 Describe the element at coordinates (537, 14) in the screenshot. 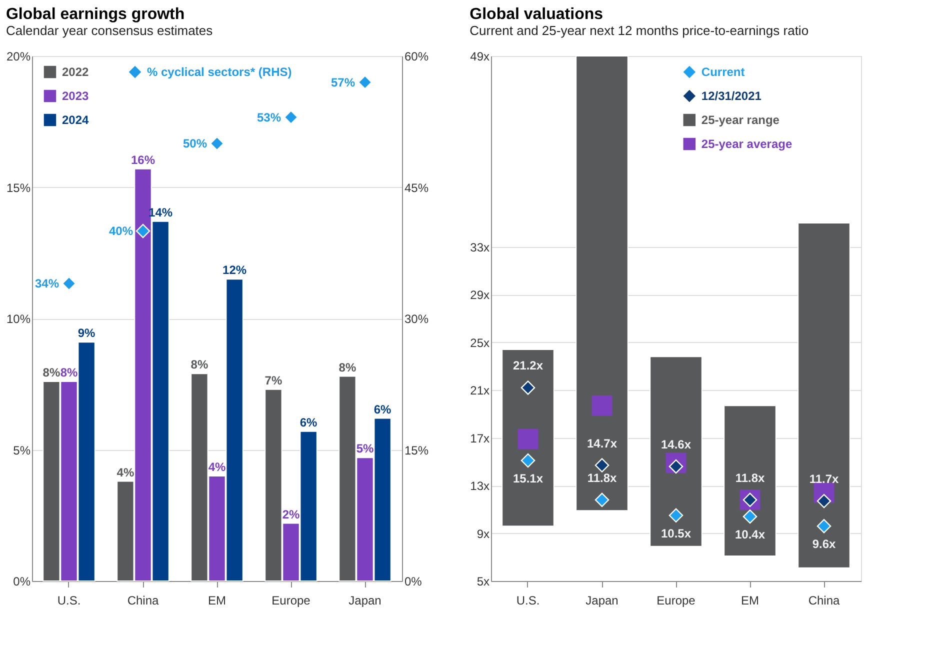

I see `chart-title: Global valuations` at that location.